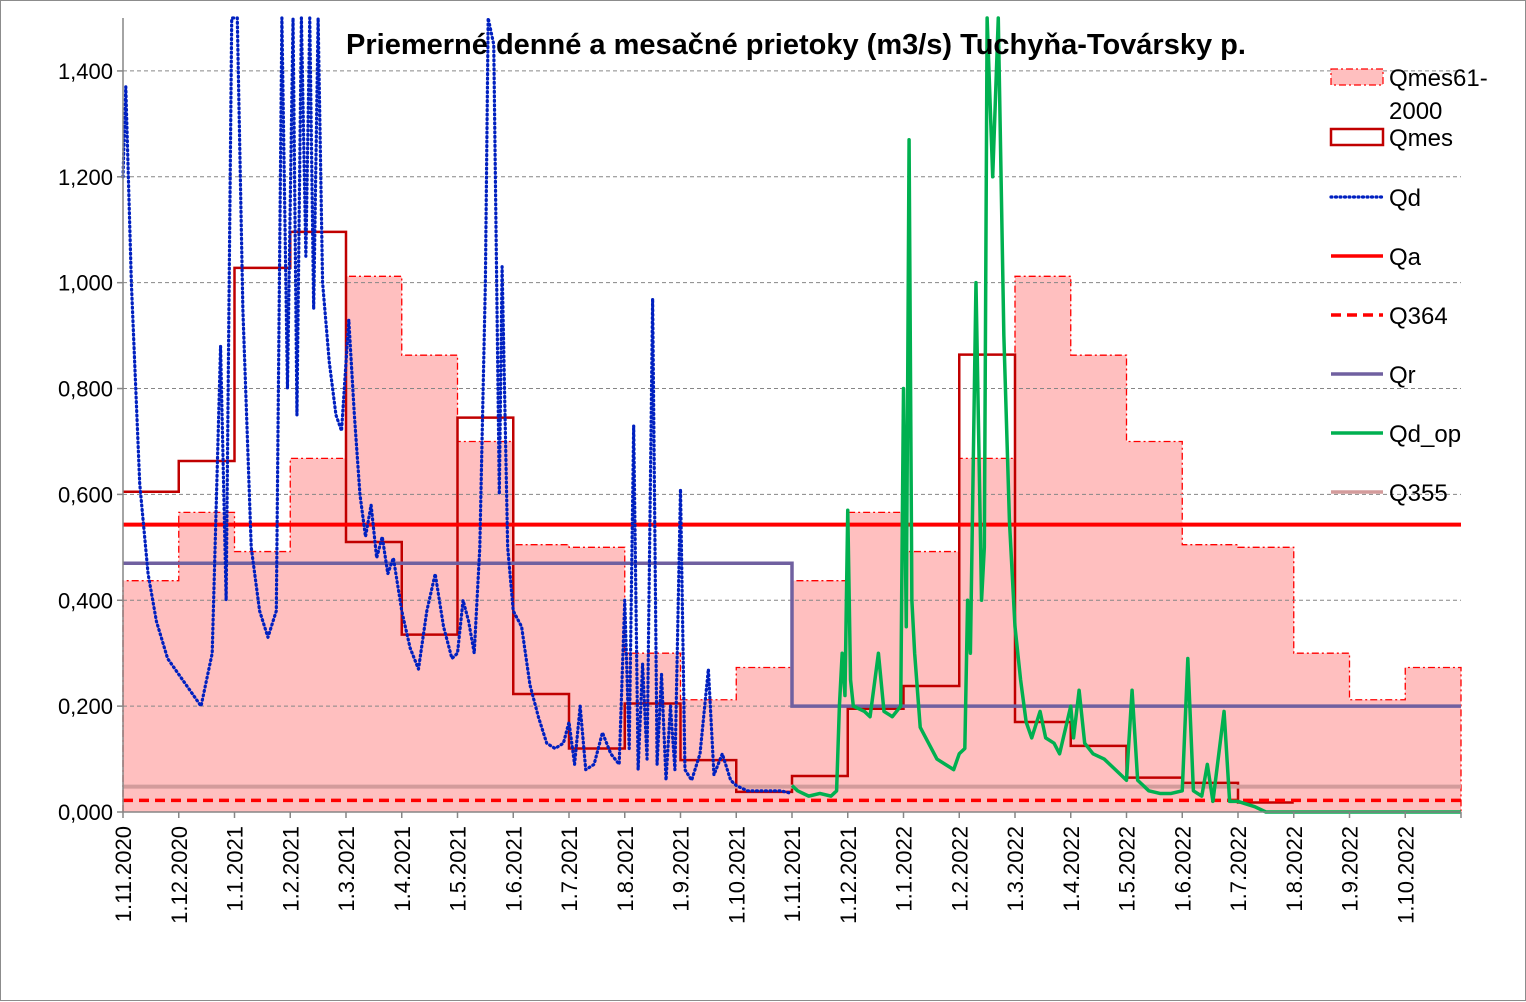  I want to click on x-tick-label: 1.12.2020, so click(179, 875).